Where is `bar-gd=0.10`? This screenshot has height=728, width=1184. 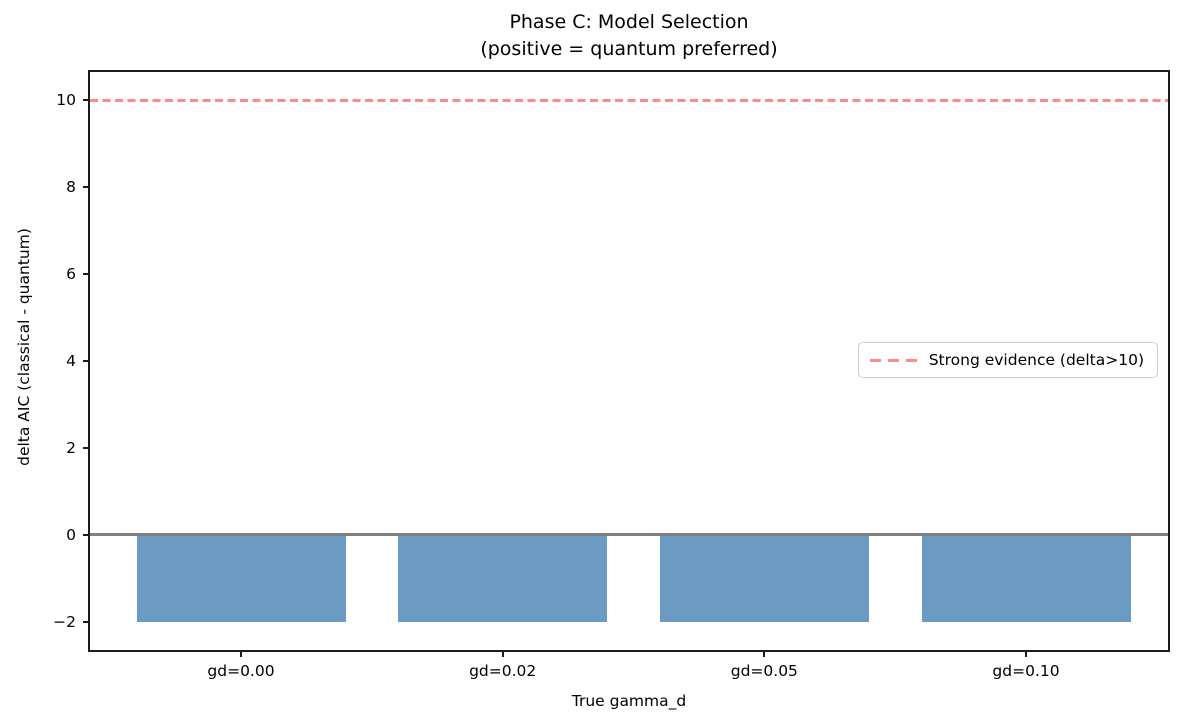 bar-gd=0.10 is located at coordinates (1026, 578).